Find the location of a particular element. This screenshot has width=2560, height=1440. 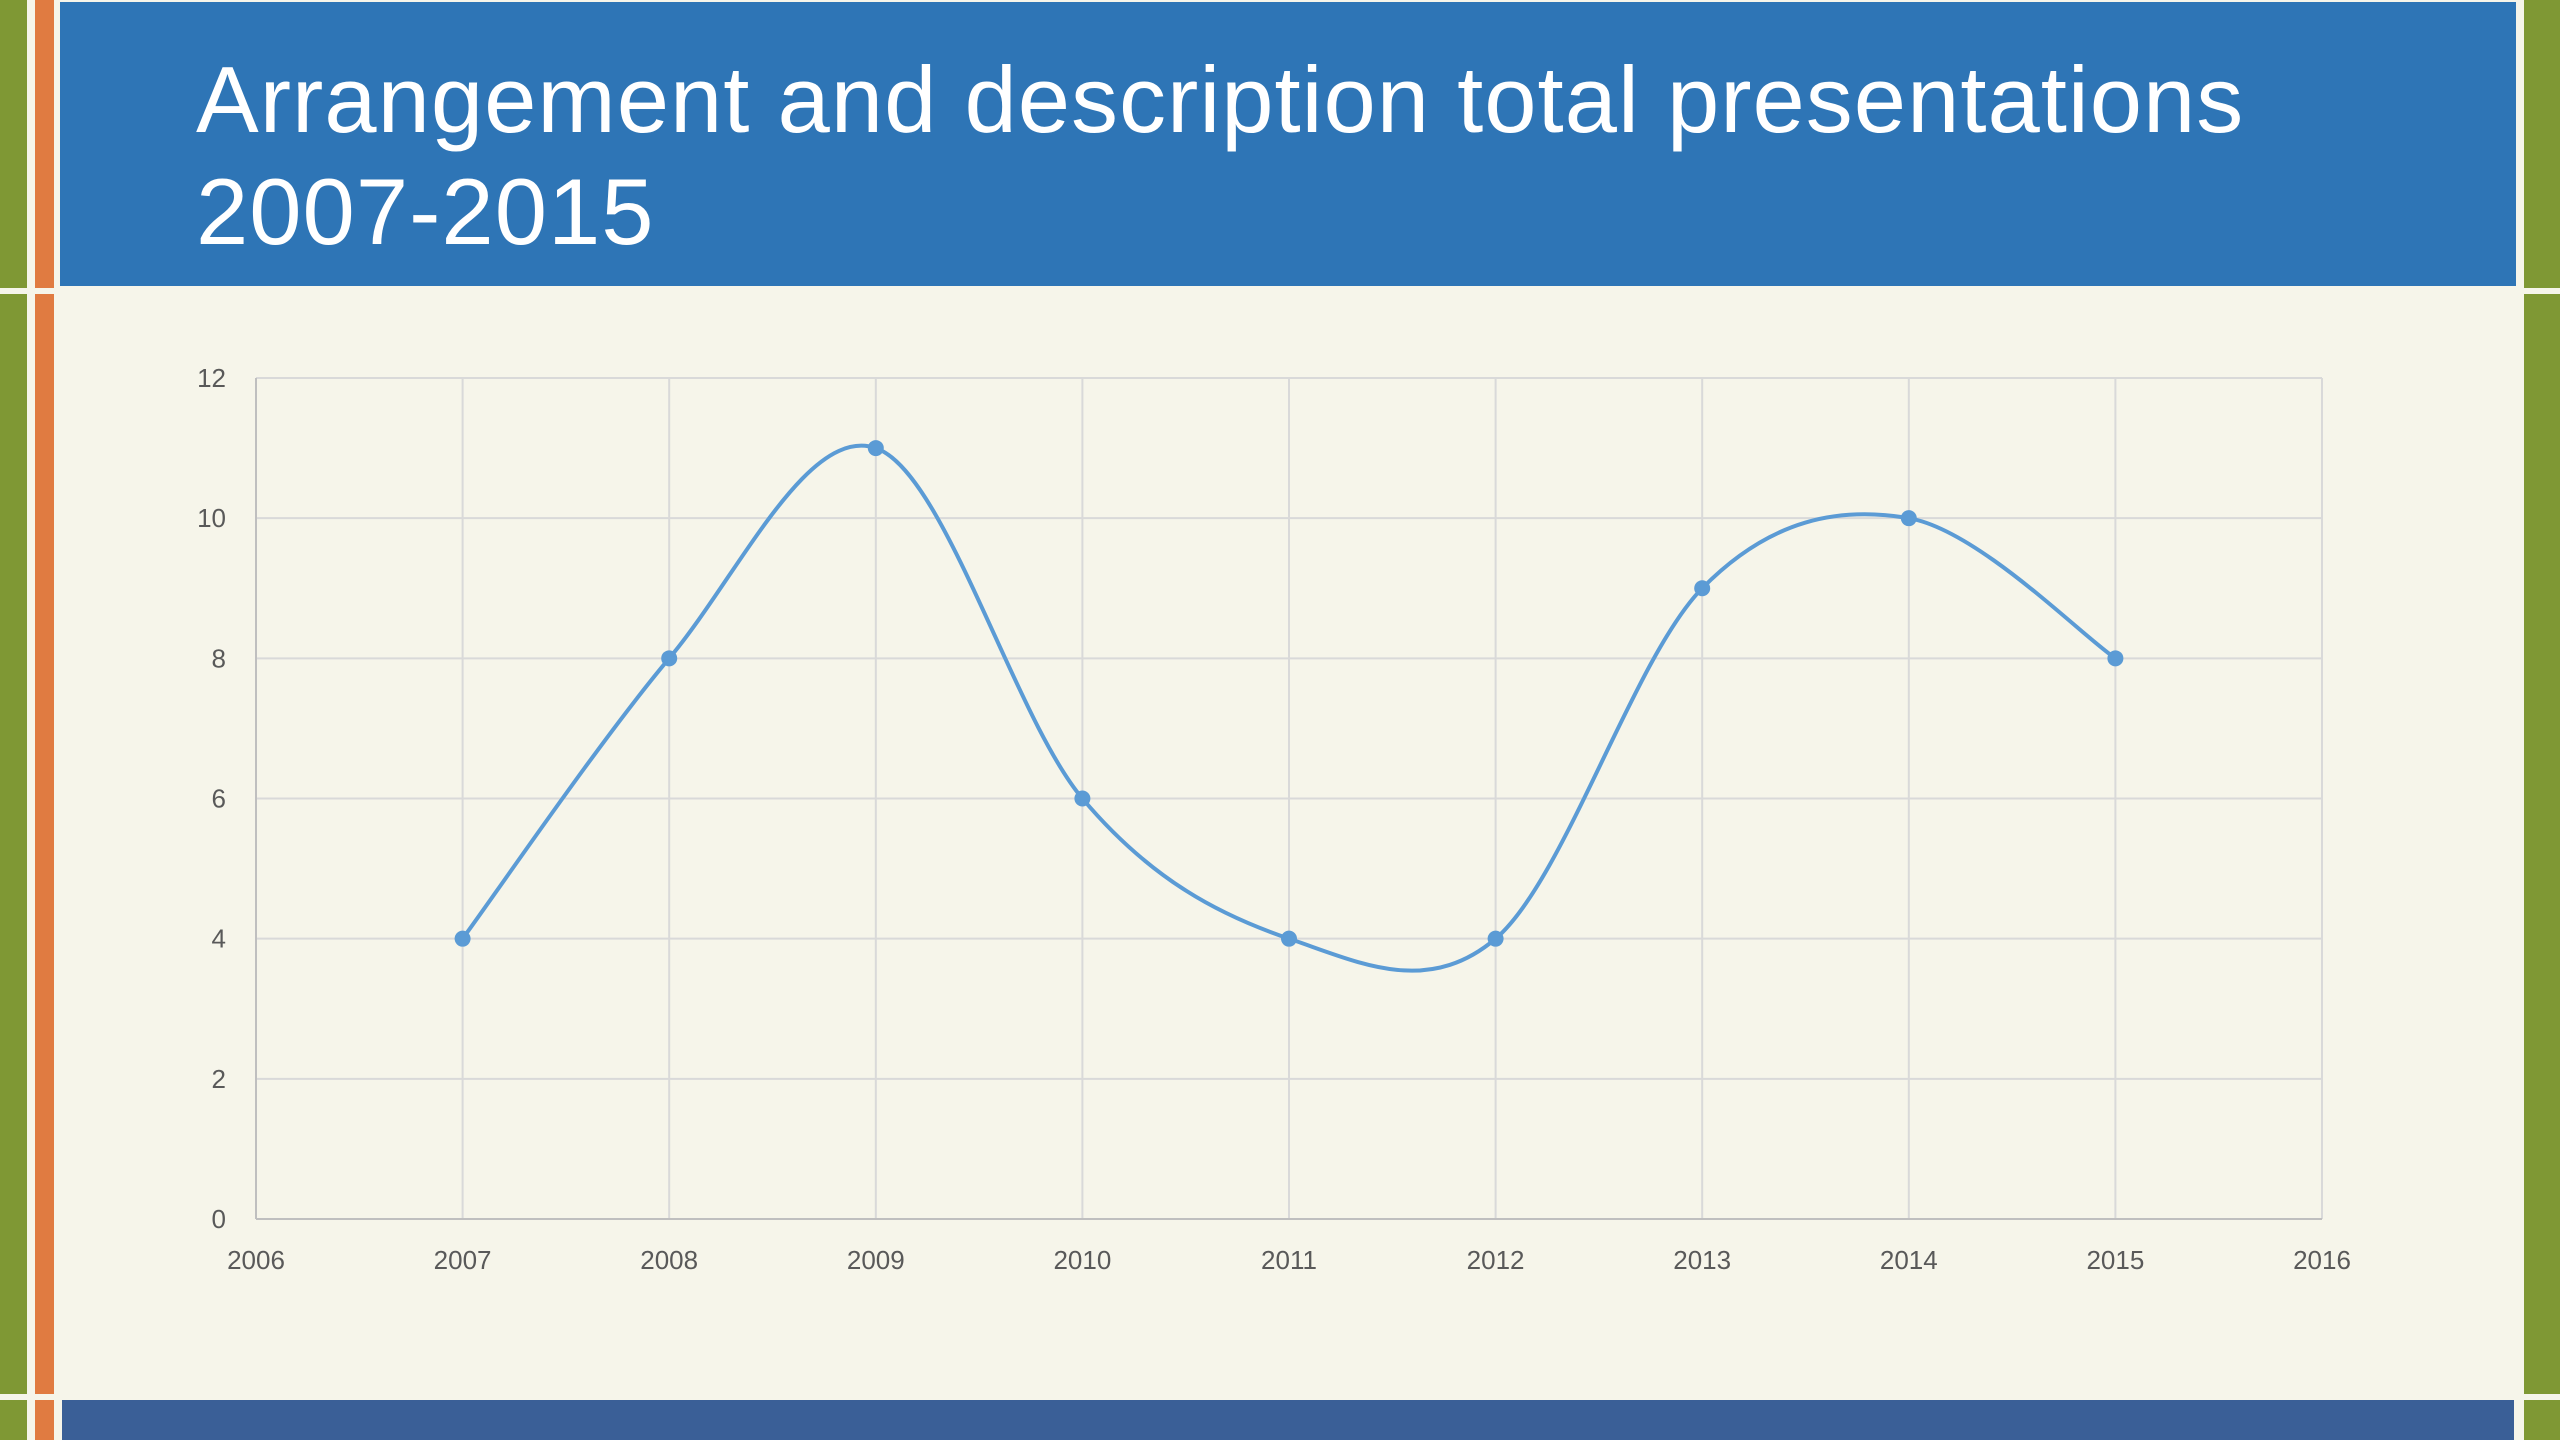

frame-divider-top is located at coordinates (1280, 291).